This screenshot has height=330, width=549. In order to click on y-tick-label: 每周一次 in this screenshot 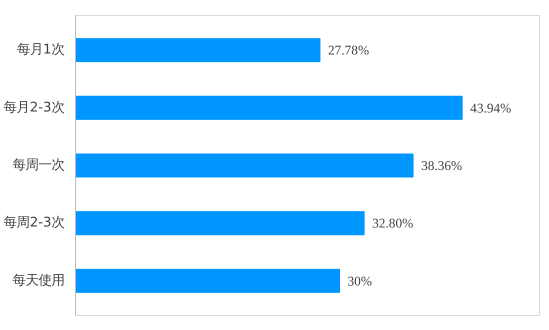, I will do `click(38, 165)`.